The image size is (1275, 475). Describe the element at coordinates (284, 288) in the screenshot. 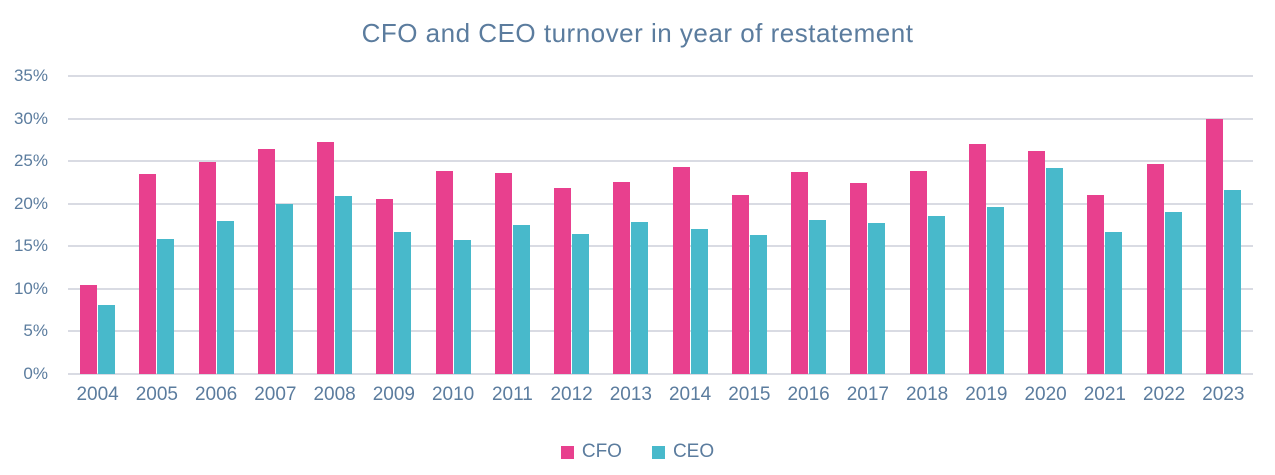

I see `bar-ceo-2007` at that location.